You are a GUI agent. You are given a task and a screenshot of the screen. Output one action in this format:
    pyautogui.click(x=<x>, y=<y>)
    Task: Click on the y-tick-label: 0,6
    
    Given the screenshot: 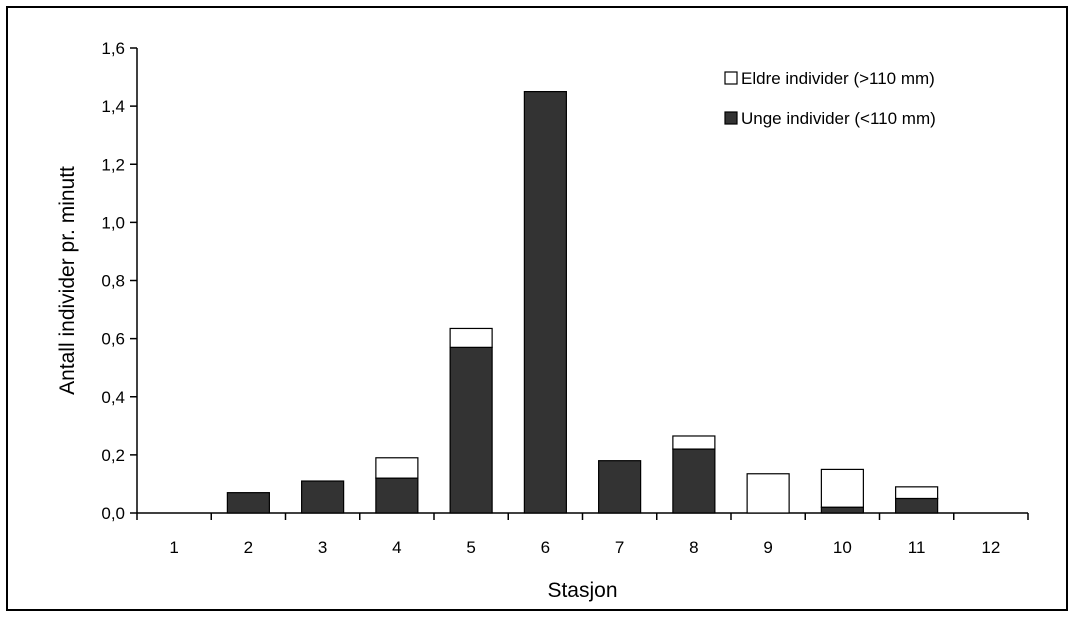 What is the action you would take?
    pyautogui.click(x=113, y=339)
    